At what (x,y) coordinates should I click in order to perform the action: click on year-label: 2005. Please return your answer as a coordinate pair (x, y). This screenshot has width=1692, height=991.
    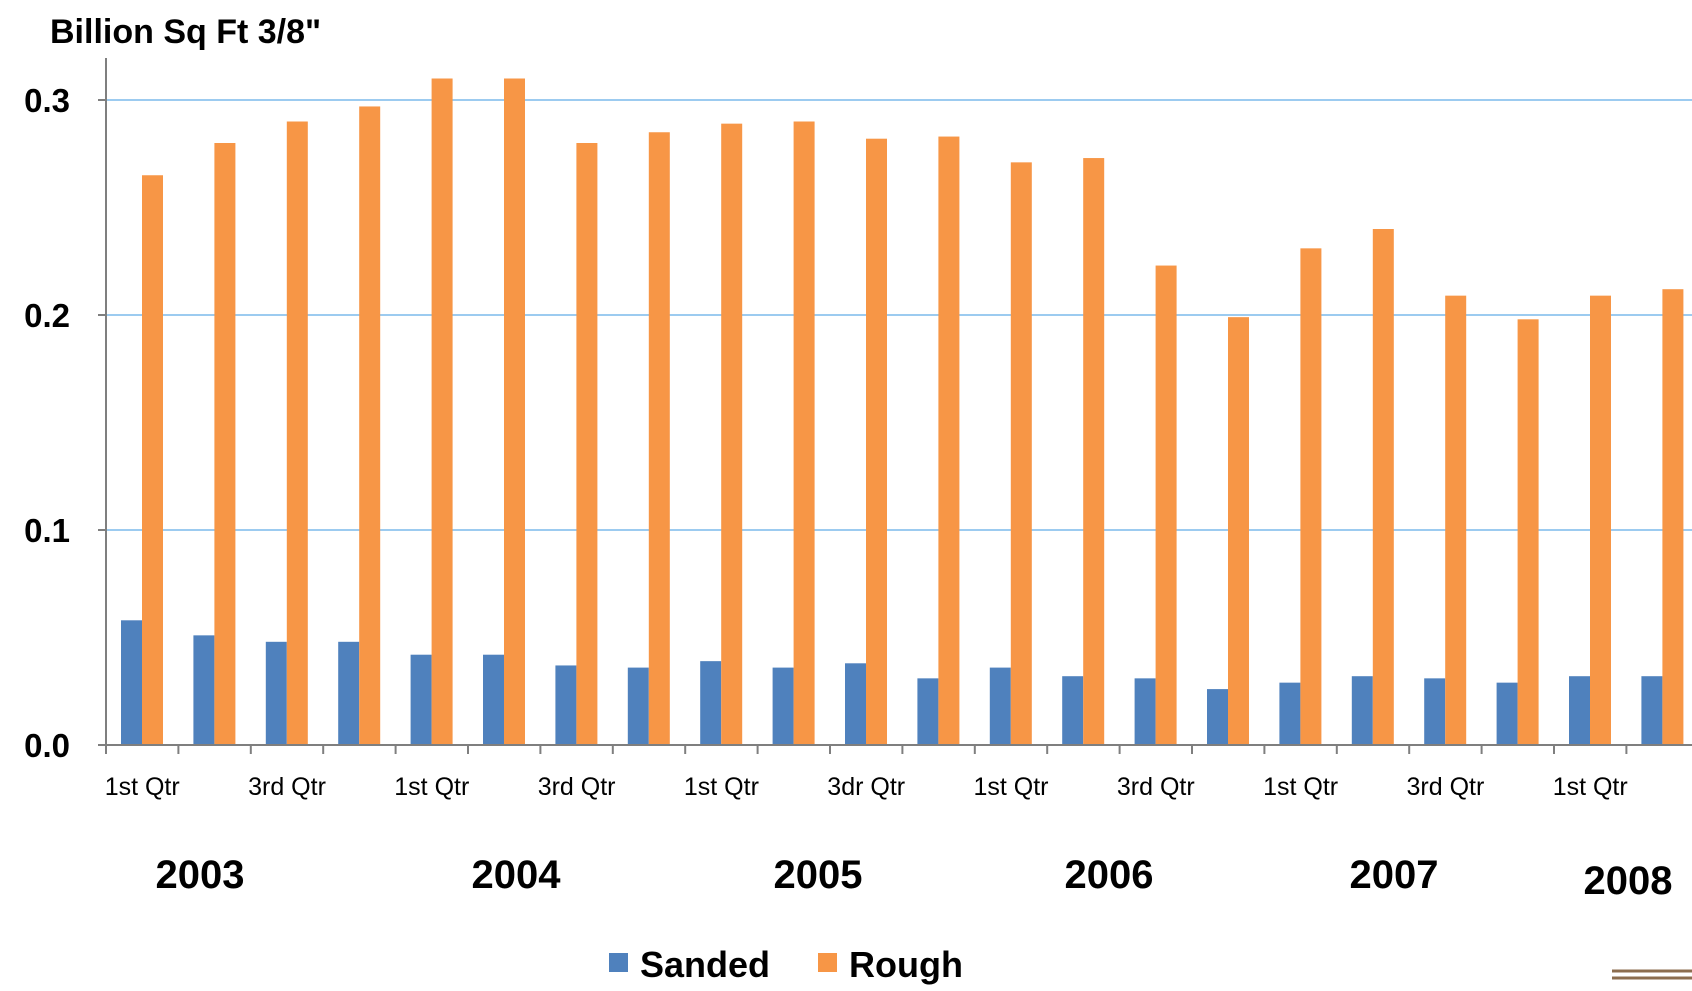
    Looking at the image, I should click on (818, 875).